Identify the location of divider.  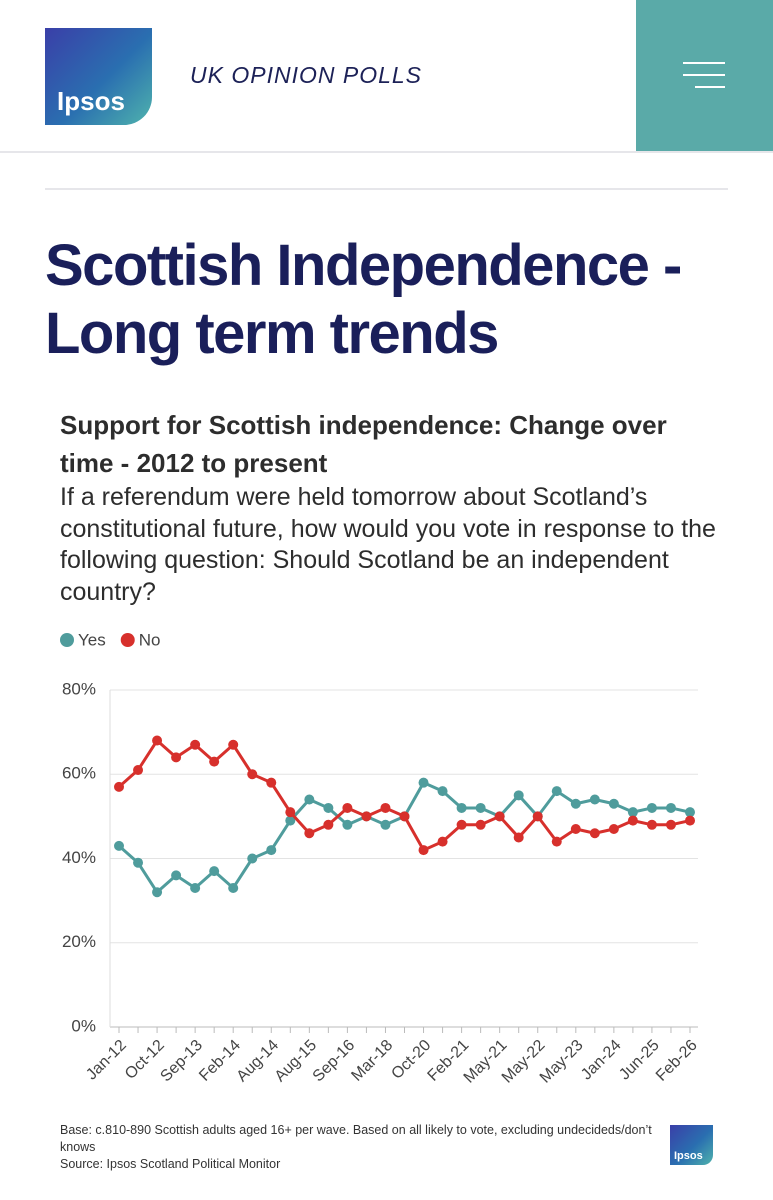
(386, 189).